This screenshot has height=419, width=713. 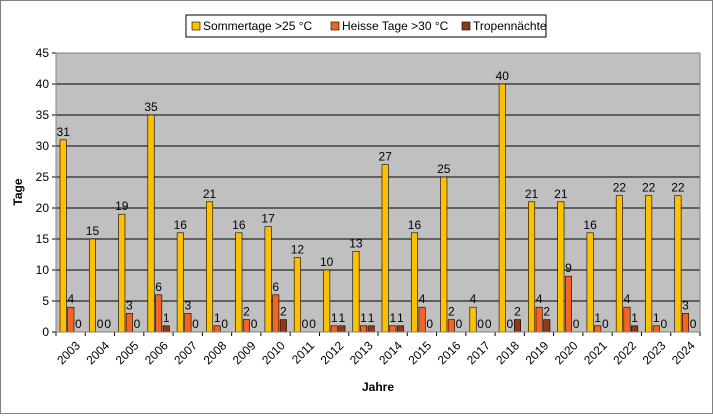 I want to click on y-tick-label: 40, so click(x=43, y=84).